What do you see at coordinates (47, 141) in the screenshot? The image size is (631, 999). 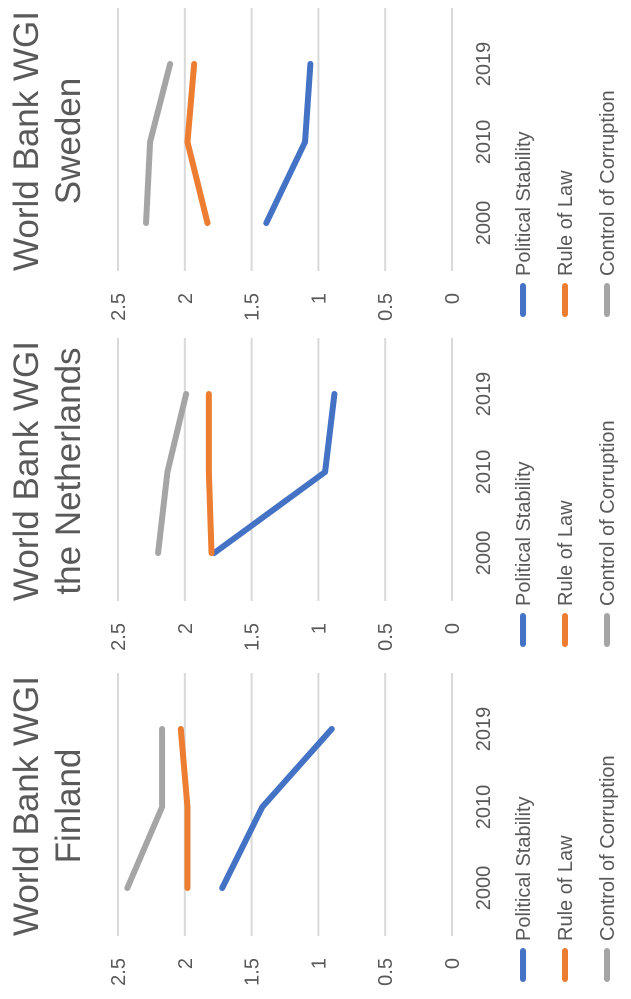 I see `chart-title: World Bank WGISweden` at bounding box center [47, 141].